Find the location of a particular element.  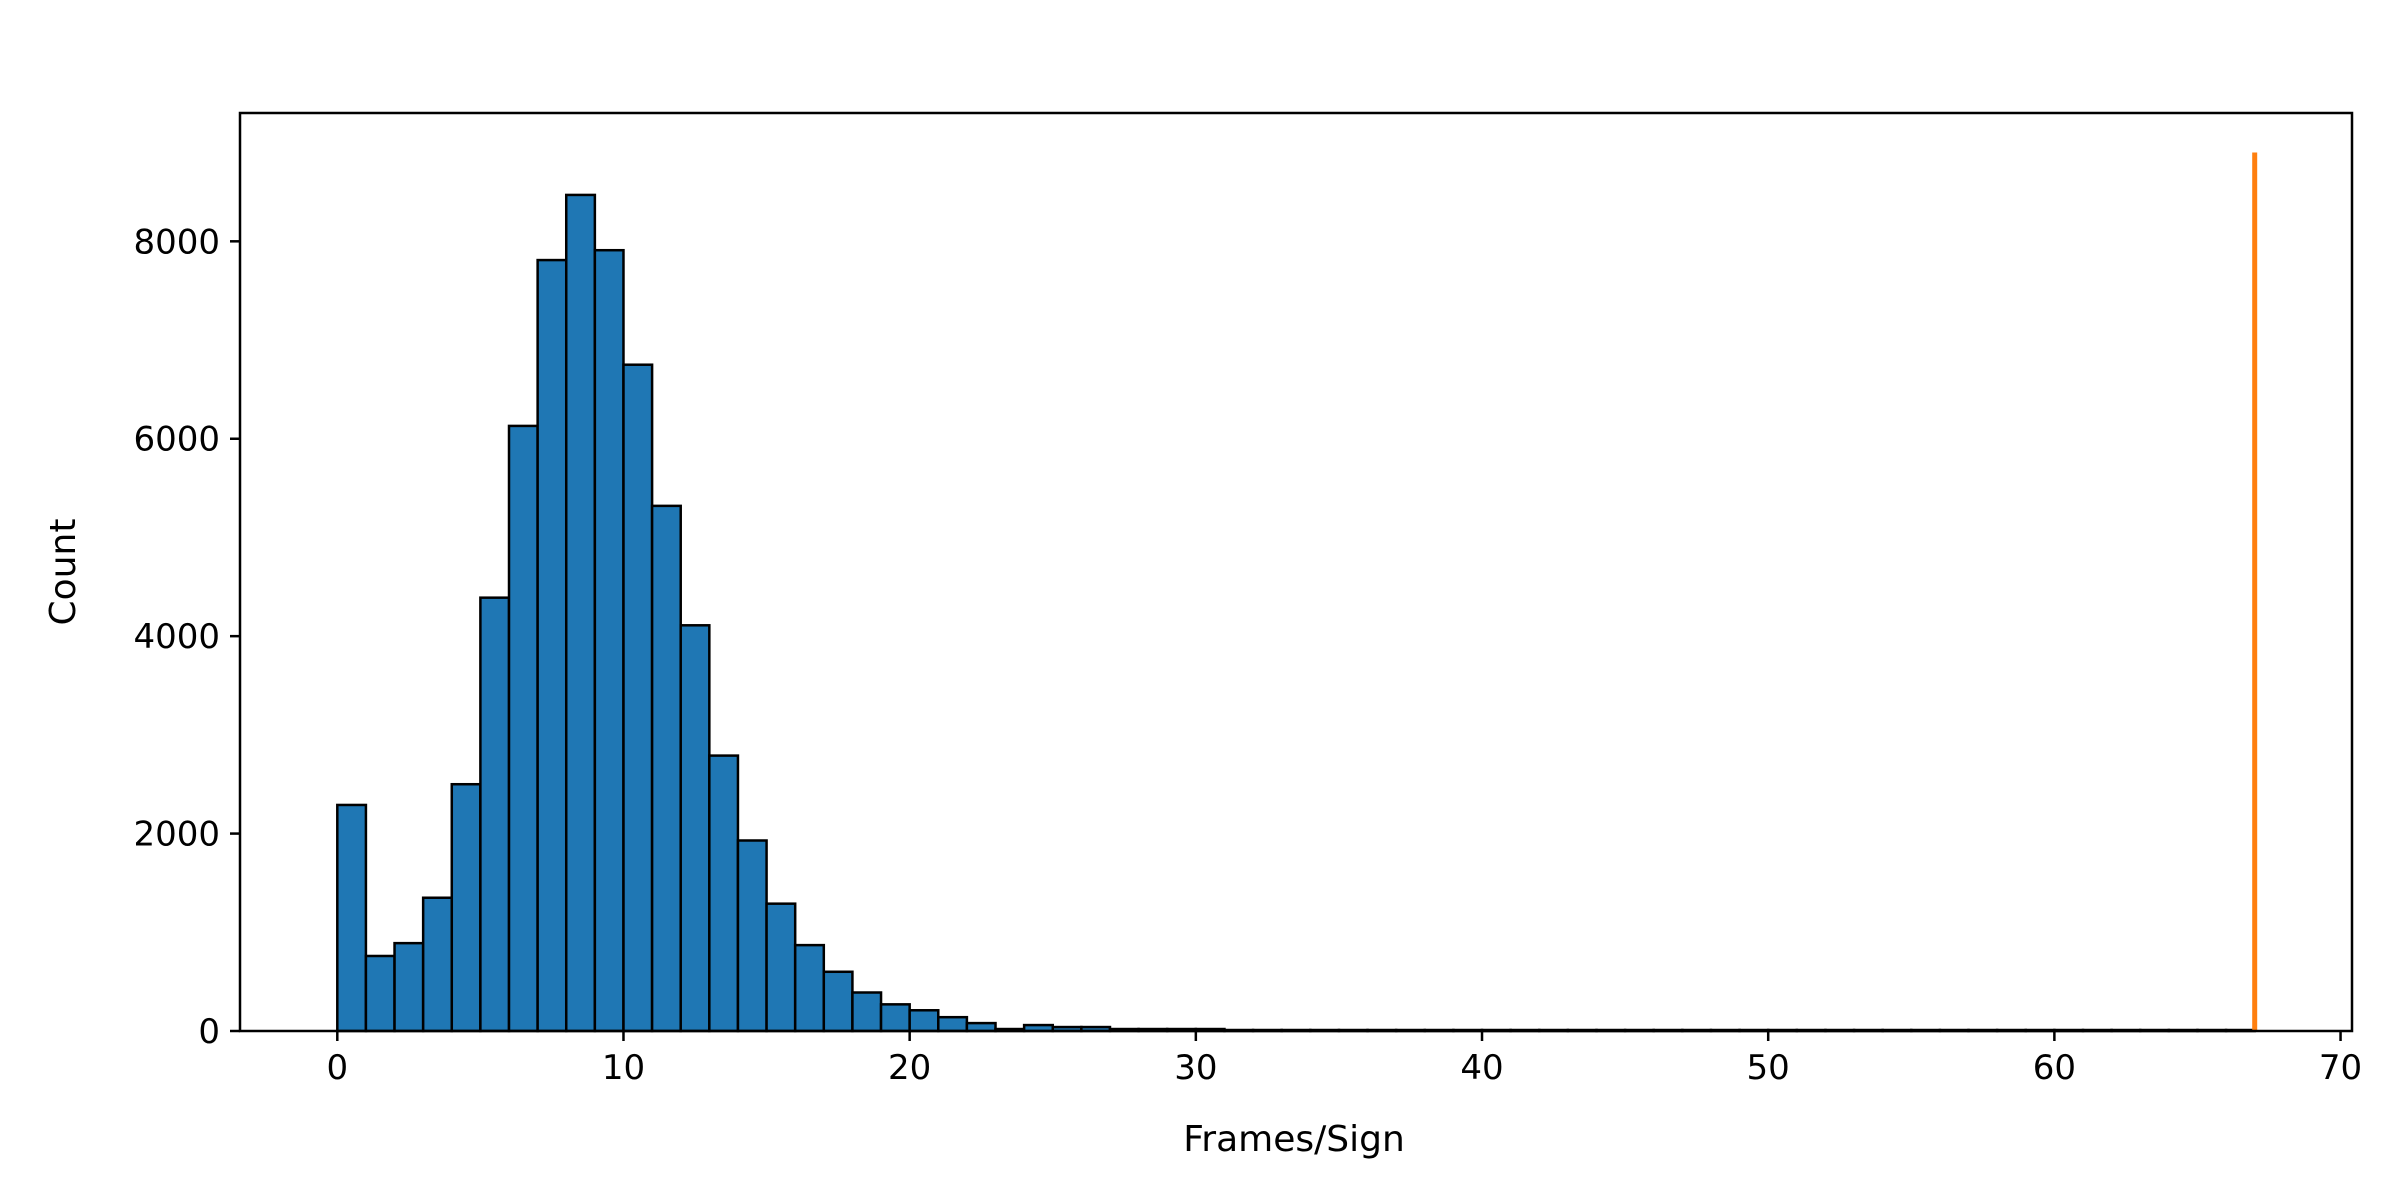

x-tick-label: 30 is located at coordinates (1195, 1068).